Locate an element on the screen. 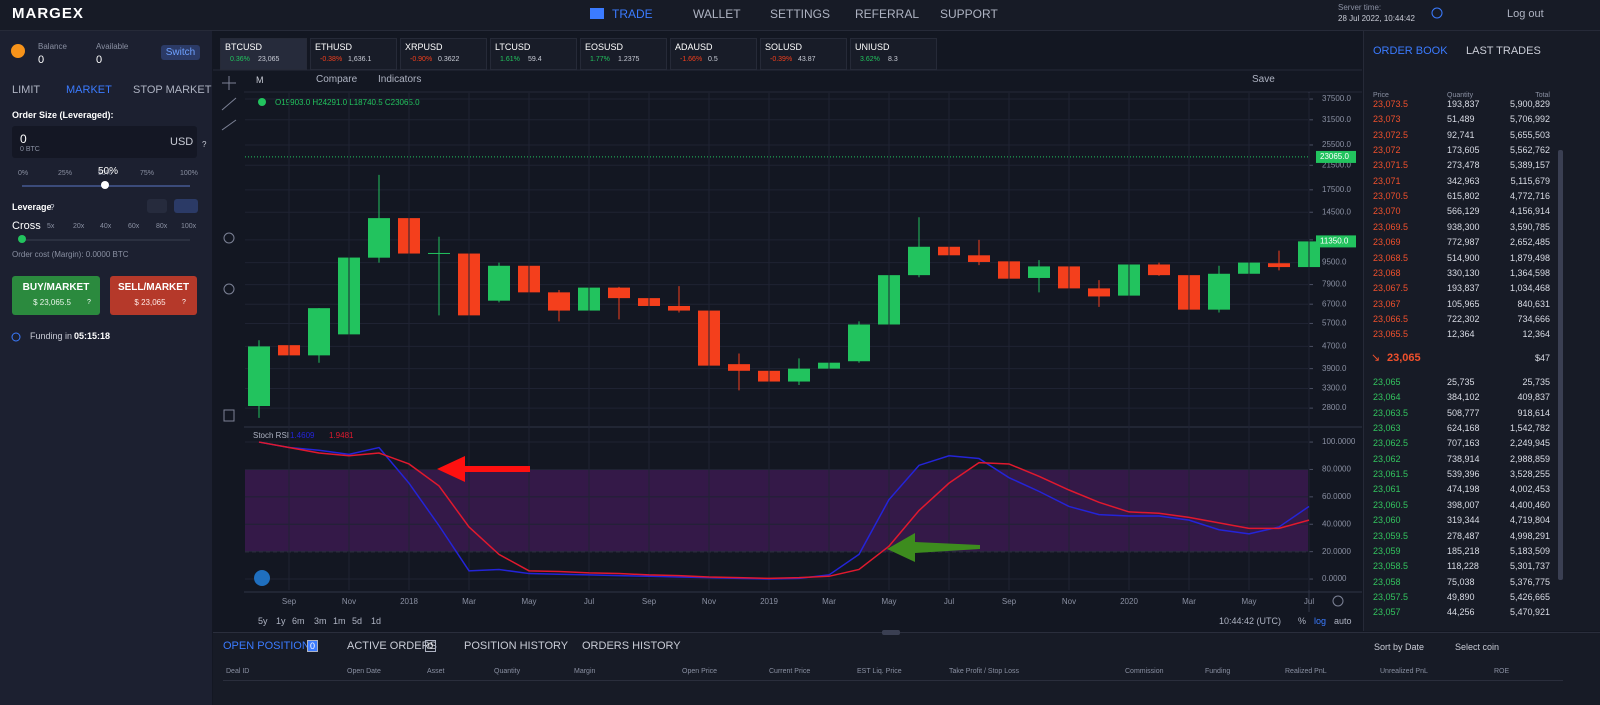 The height and width of the screenshot is (705, 1600). range-button: 1d is located at coordinates (376, 621).